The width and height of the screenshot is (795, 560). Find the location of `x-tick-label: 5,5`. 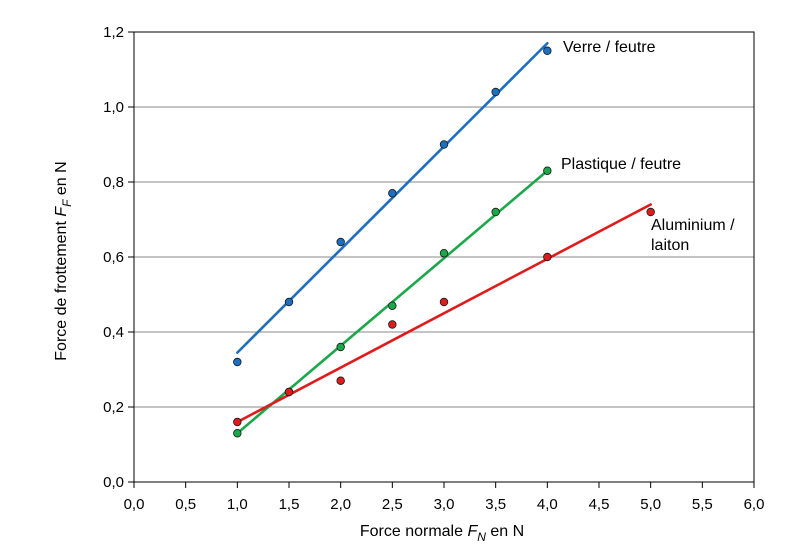

x-tick-label: 5,5 is located at coordinates (702, 504).